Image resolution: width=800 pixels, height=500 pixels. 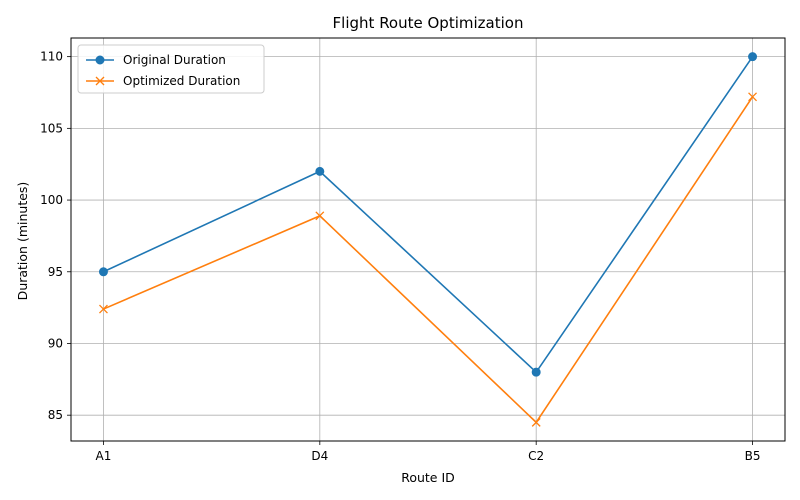 I want to click on legend-label: Original Duration, so click(x=174, y=60).